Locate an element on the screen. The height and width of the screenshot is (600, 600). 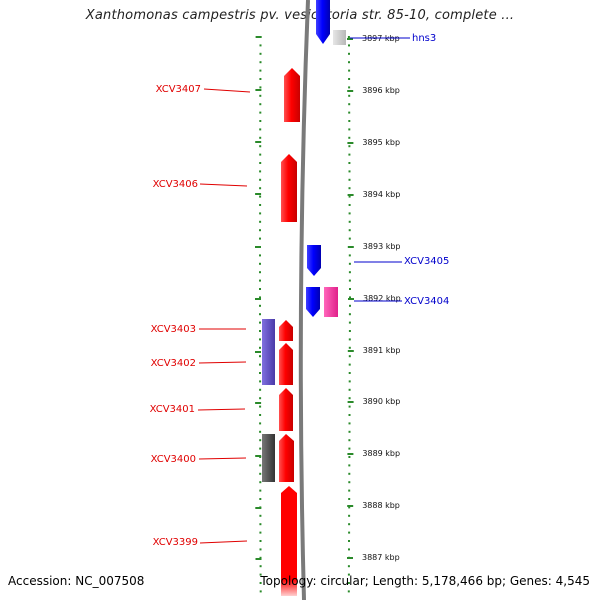
gene-label-xcv3407: XCV3407 is located at coordinates (178, 89).